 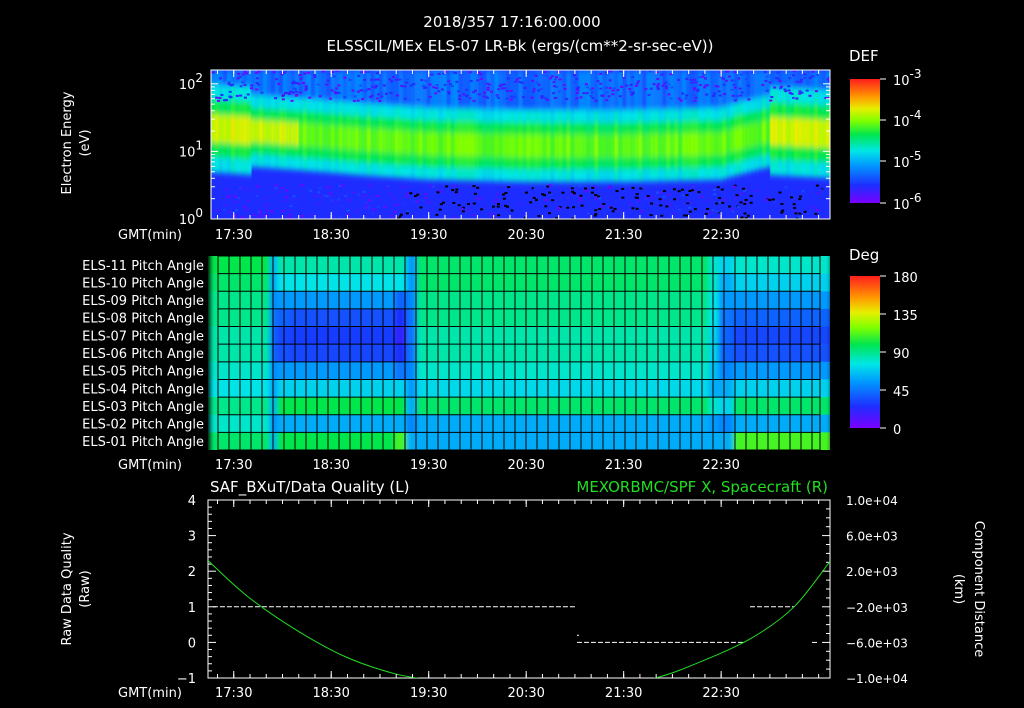 I want to click on def-colorbar-label-3: 10 -6, so click(x=907, y=202).